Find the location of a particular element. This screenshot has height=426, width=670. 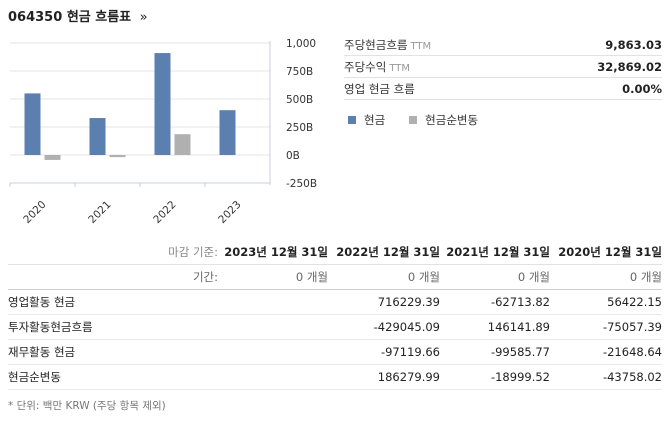

cell-value: 56422.15 is located at coordinates (606, 302).